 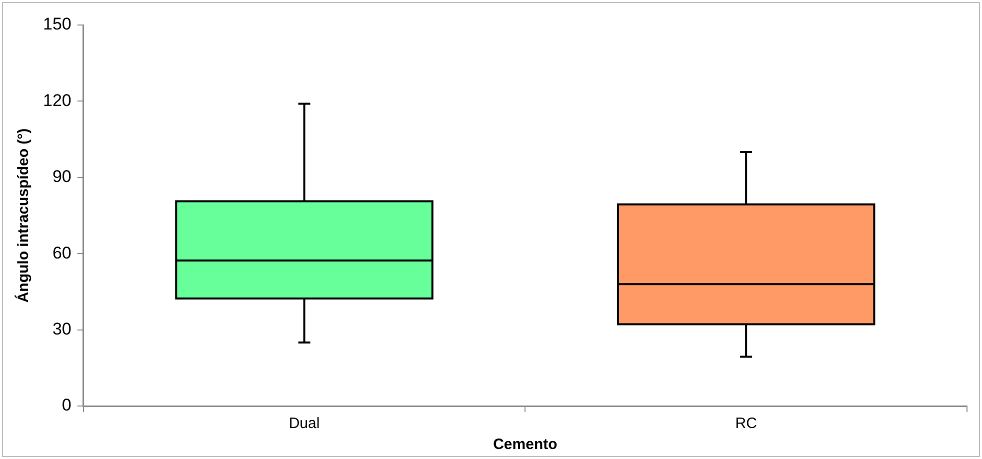 What do you see at coordinates (62, 328) in the screenshot?
I see `y-tick-label: 30` at bounding box center [62, 328].